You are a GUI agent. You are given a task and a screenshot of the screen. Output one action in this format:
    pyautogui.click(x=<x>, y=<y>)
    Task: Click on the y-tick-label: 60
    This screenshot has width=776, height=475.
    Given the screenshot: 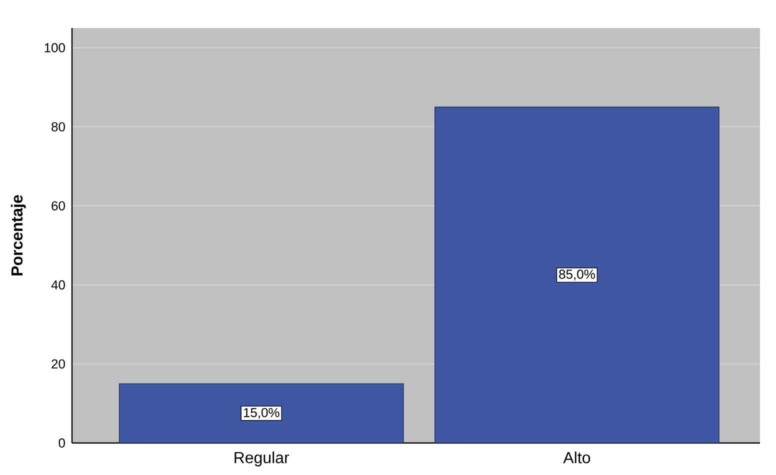 What is the action you would take?
    pyautogui.click(x=58, y=205)
    